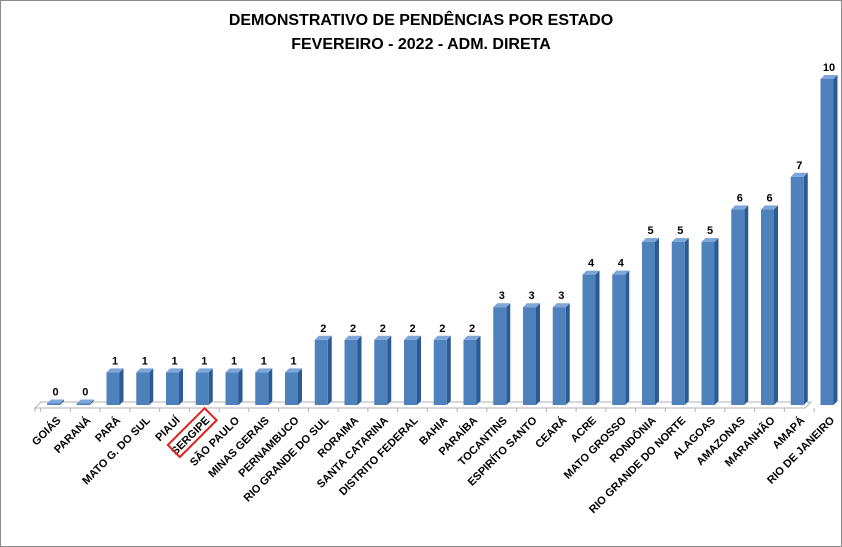  What do you see at coordinates (551, 432) in the screenshot?
I see `category-label: CEARÁ` at bounding box center [551, 432].